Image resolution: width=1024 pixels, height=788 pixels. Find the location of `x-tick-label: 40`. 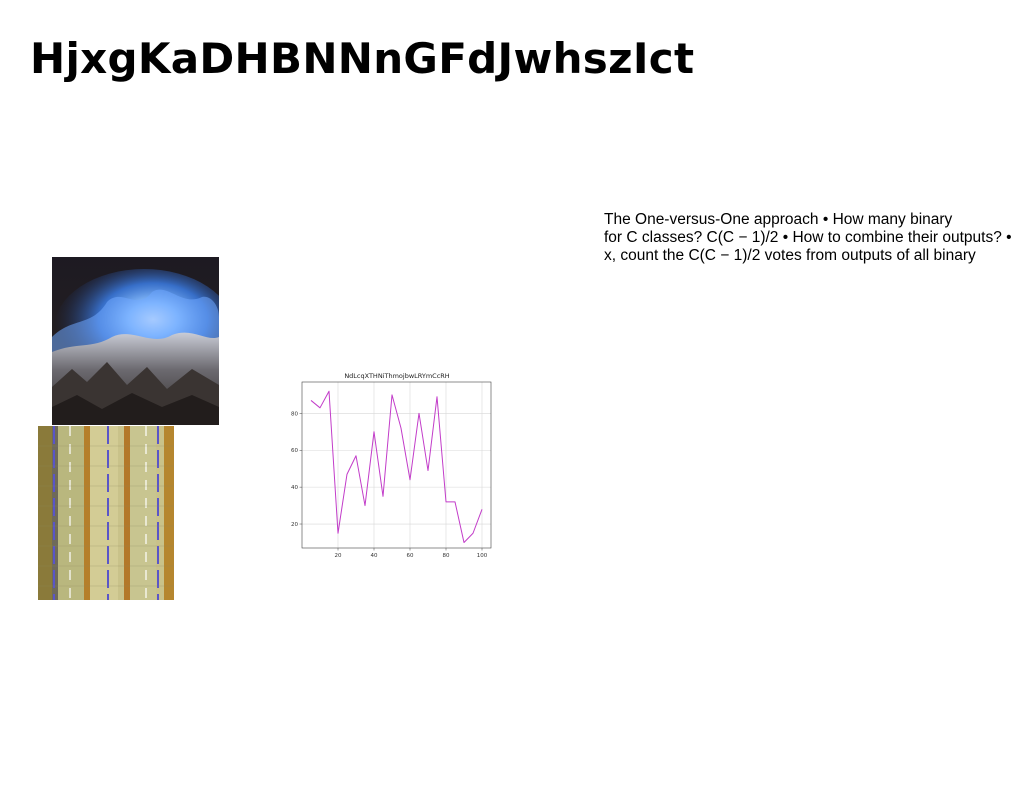

x-tick-label: 40 is located at coordinates (374, 556).